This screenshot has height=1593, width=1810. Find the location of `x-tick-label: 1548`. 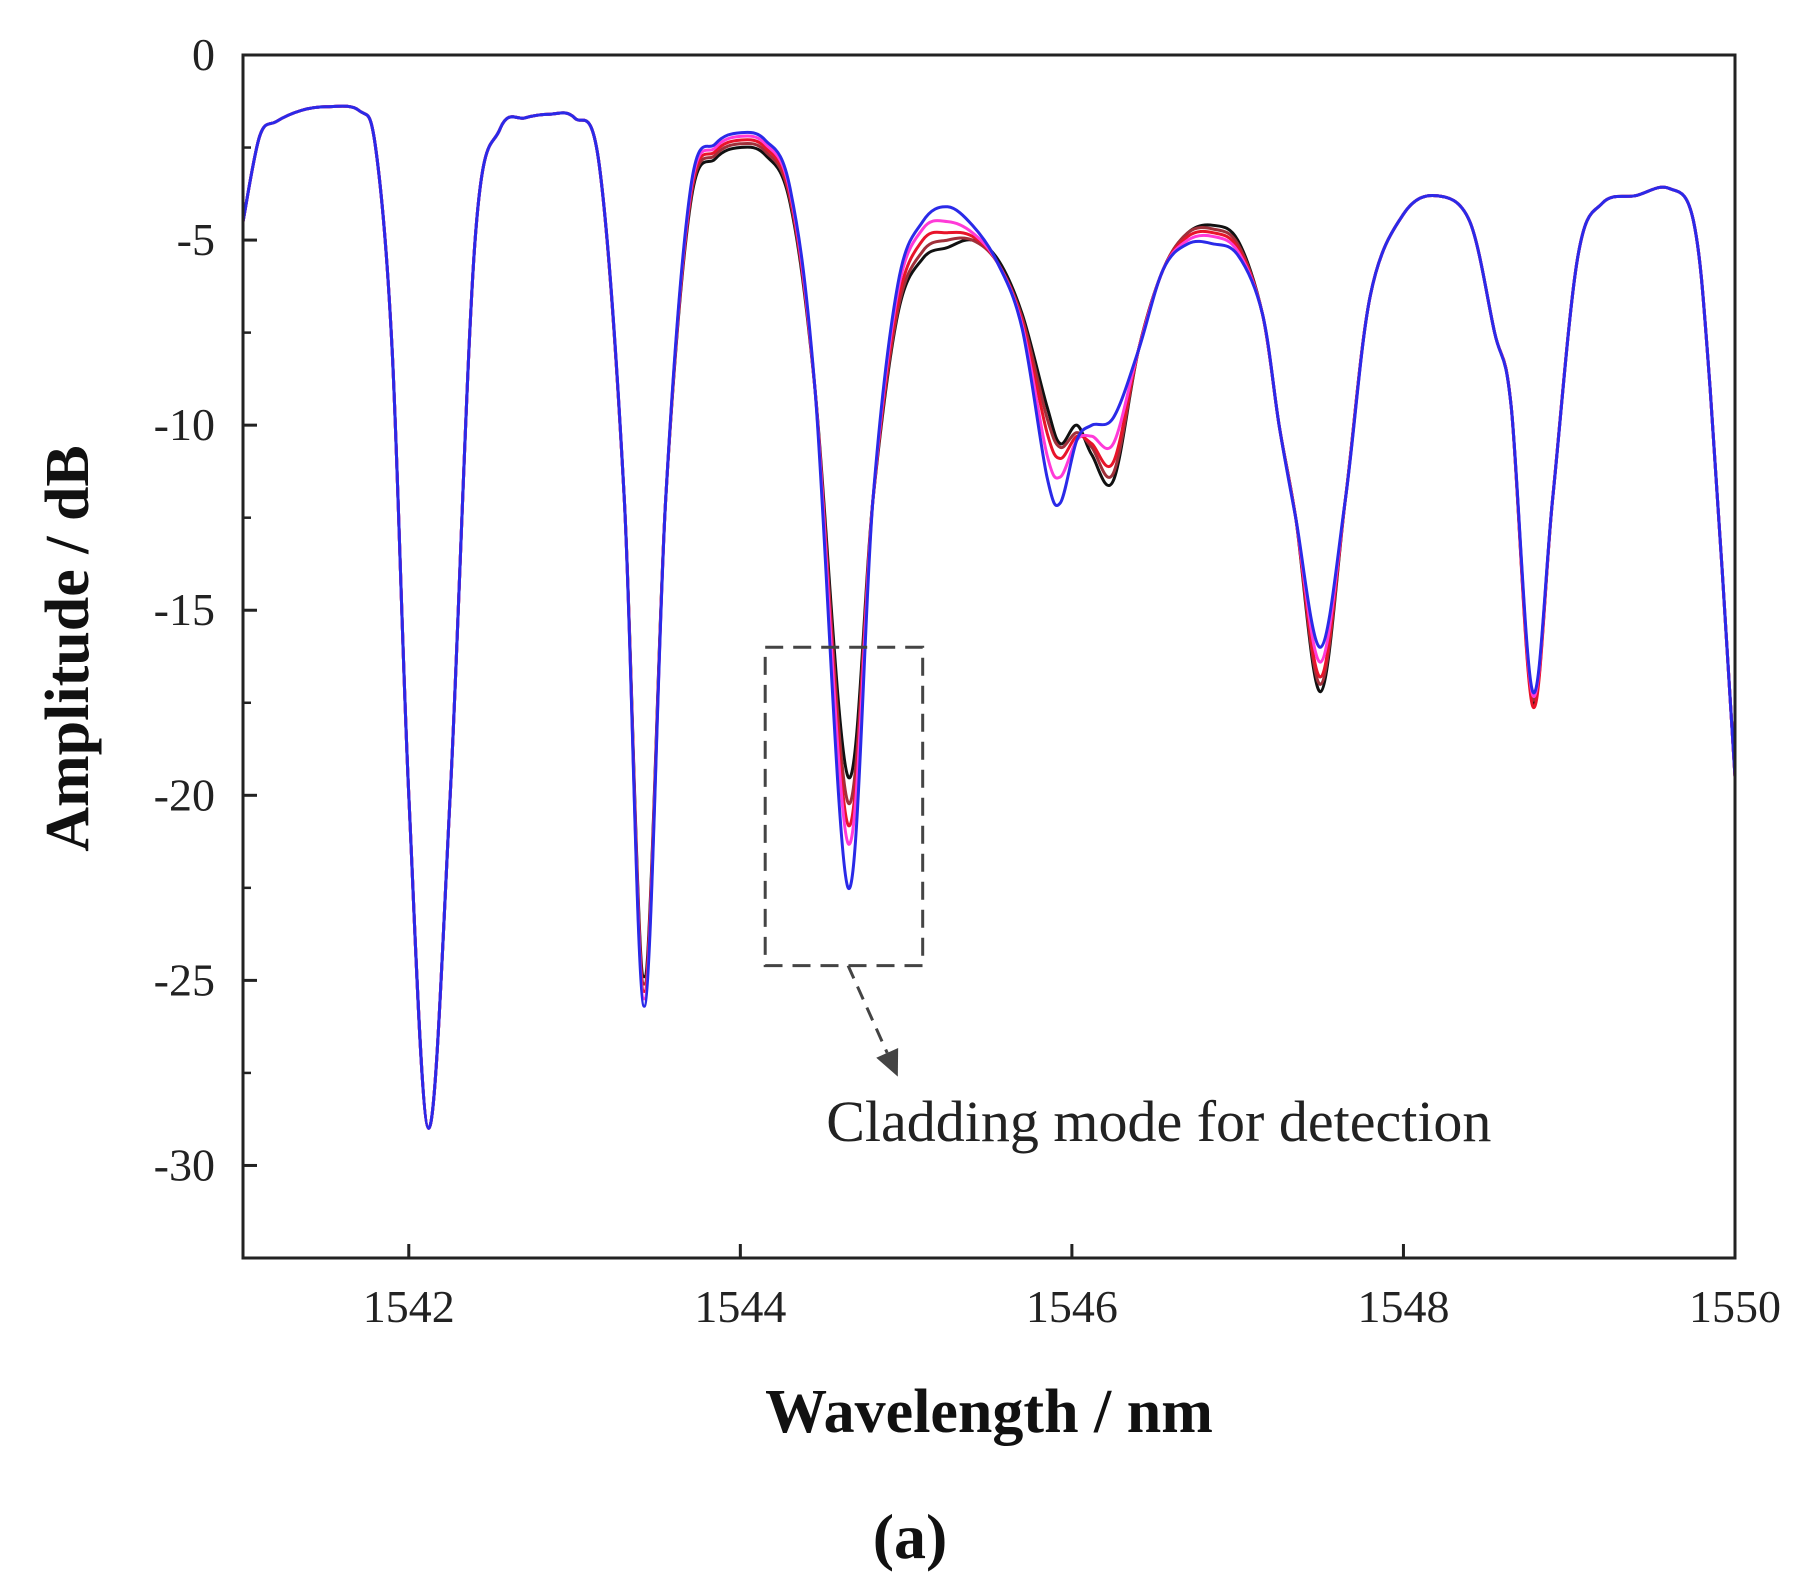

x-tick-label: 1548 is located at coordinates (1403, 1306).